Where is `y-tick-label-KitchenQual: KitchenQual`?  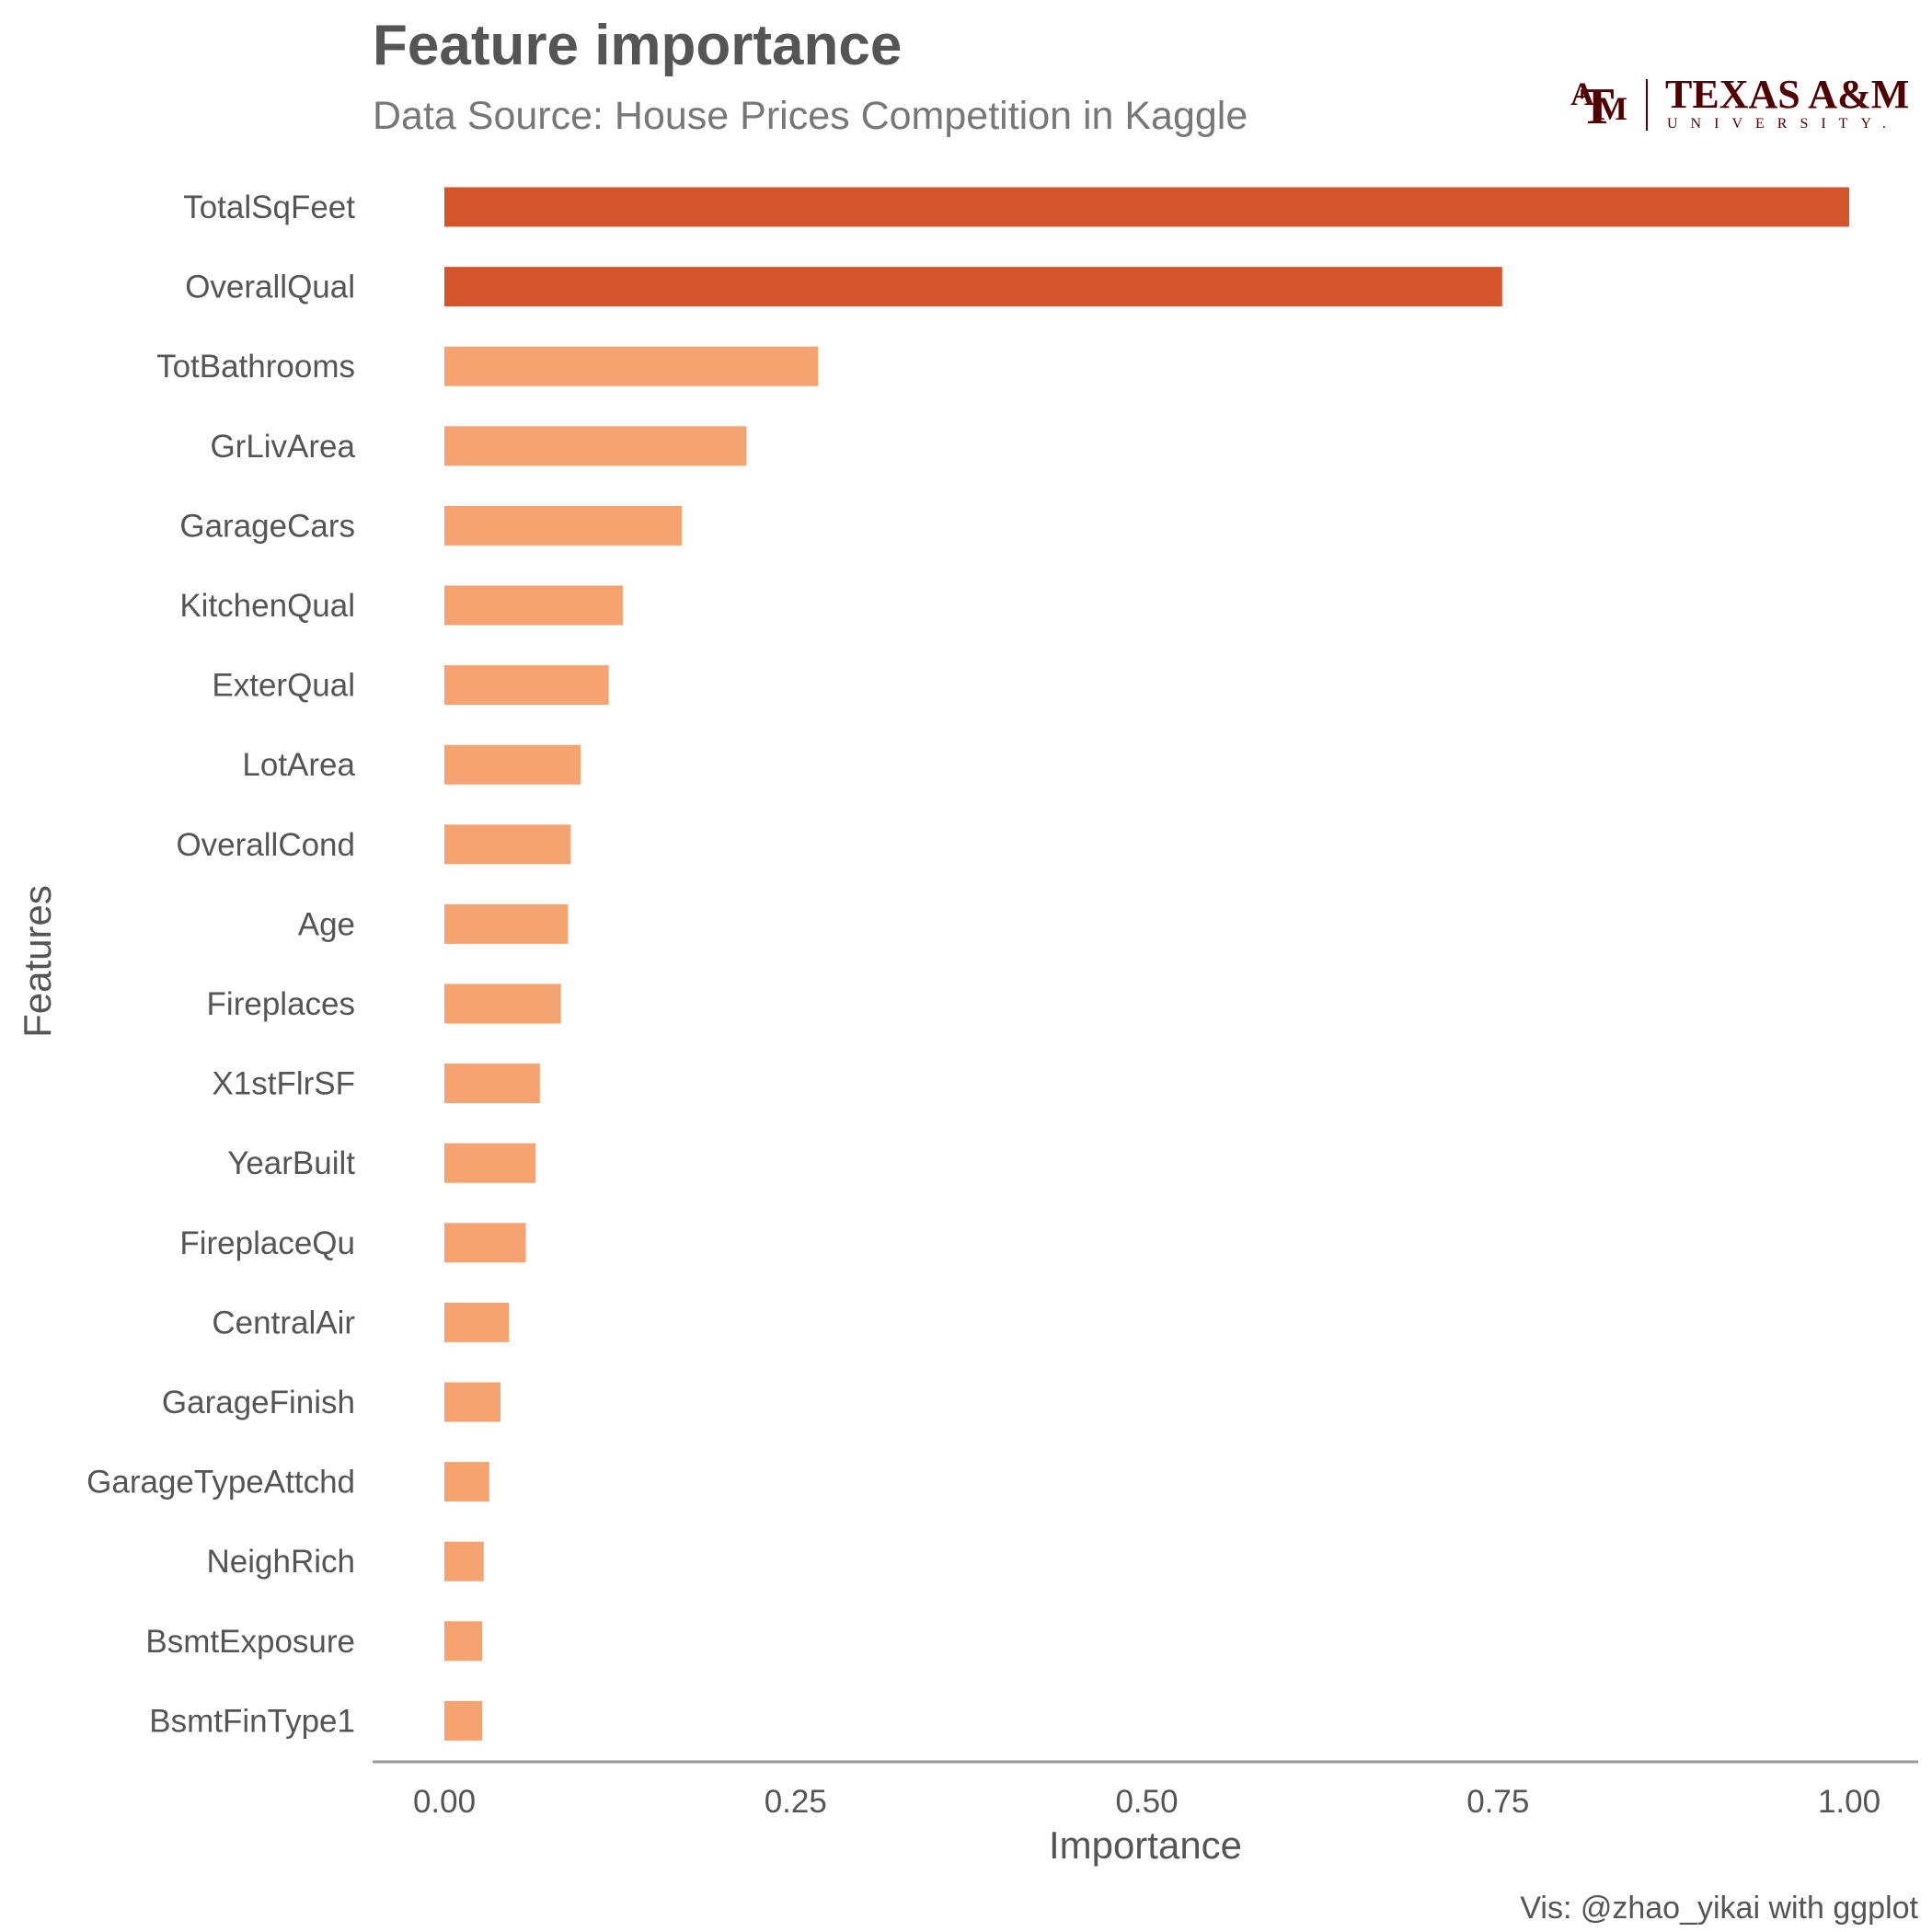 y-tick-label-KitchenQual: KitchenQual is located at coordinates (267, 606).